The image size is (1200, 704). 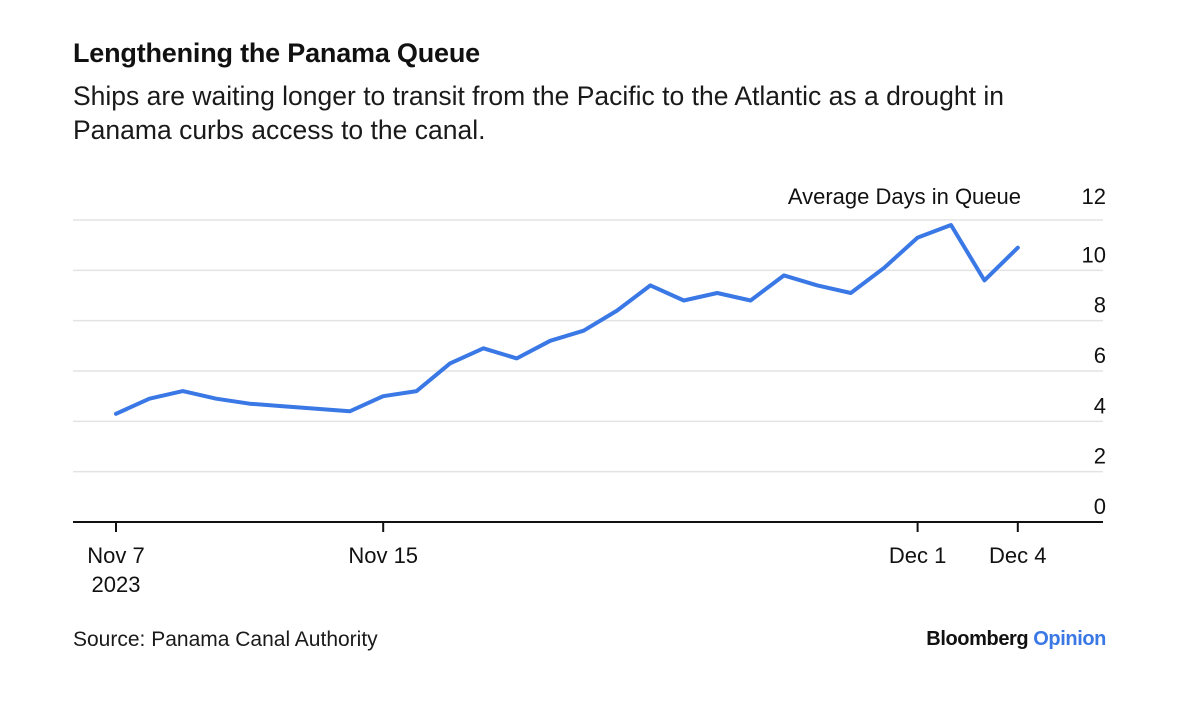 I want to click on brand-logo: Bloomberg Opinion, so click(x=1016, y=639).